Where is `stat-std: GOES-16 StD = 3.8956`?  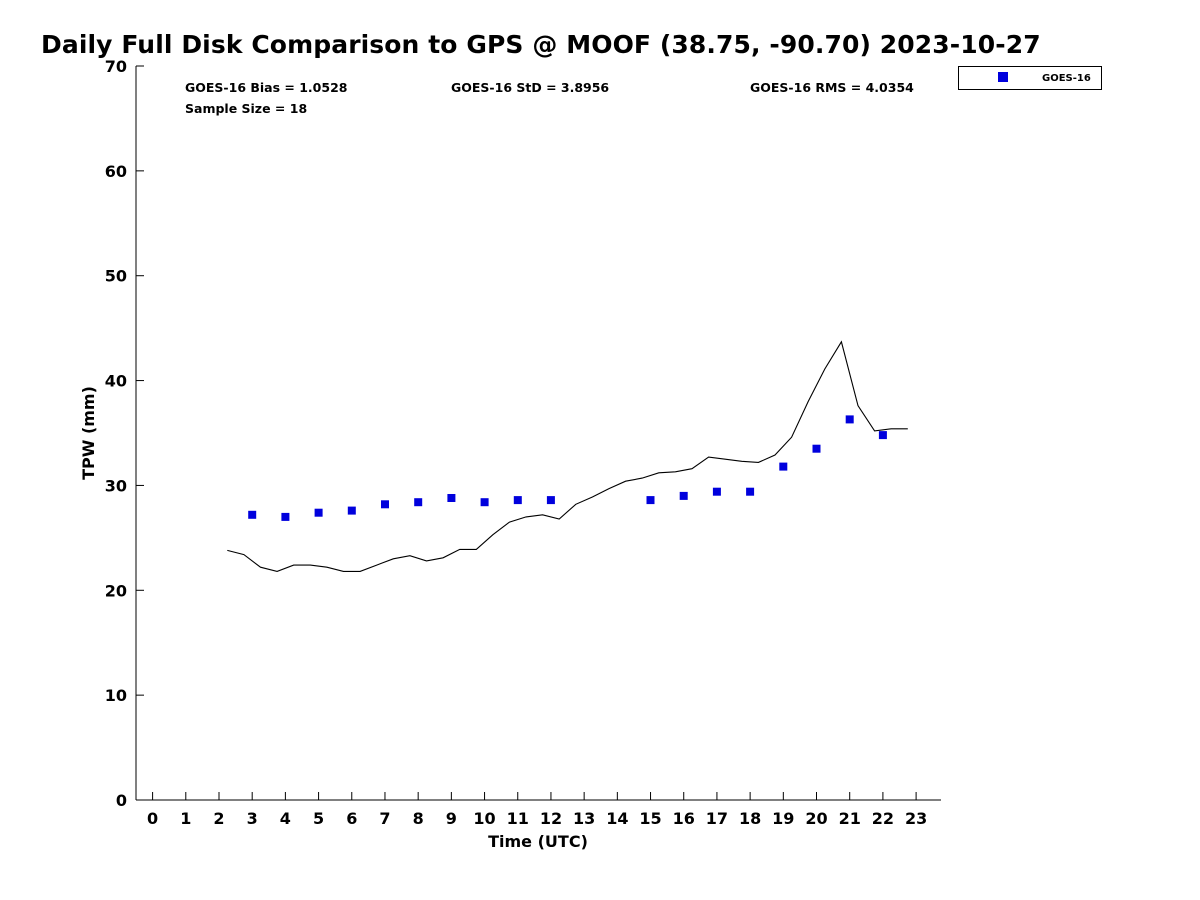
stat-std: GOES-16 StD = 3.8956 is located at coordinates (530, 87).